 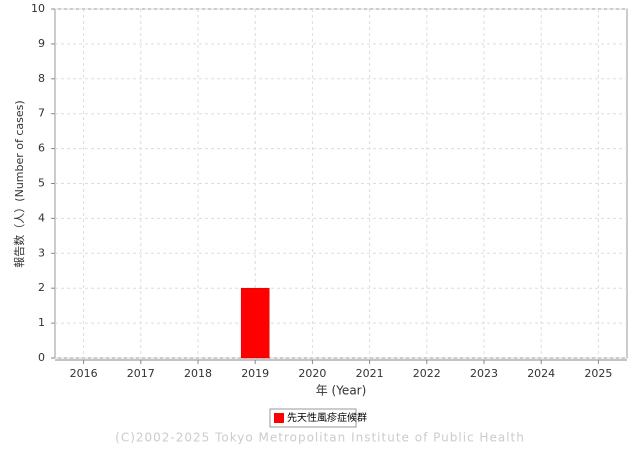 I want to click on y-tick-label: 7, so click(x=41, y=113).